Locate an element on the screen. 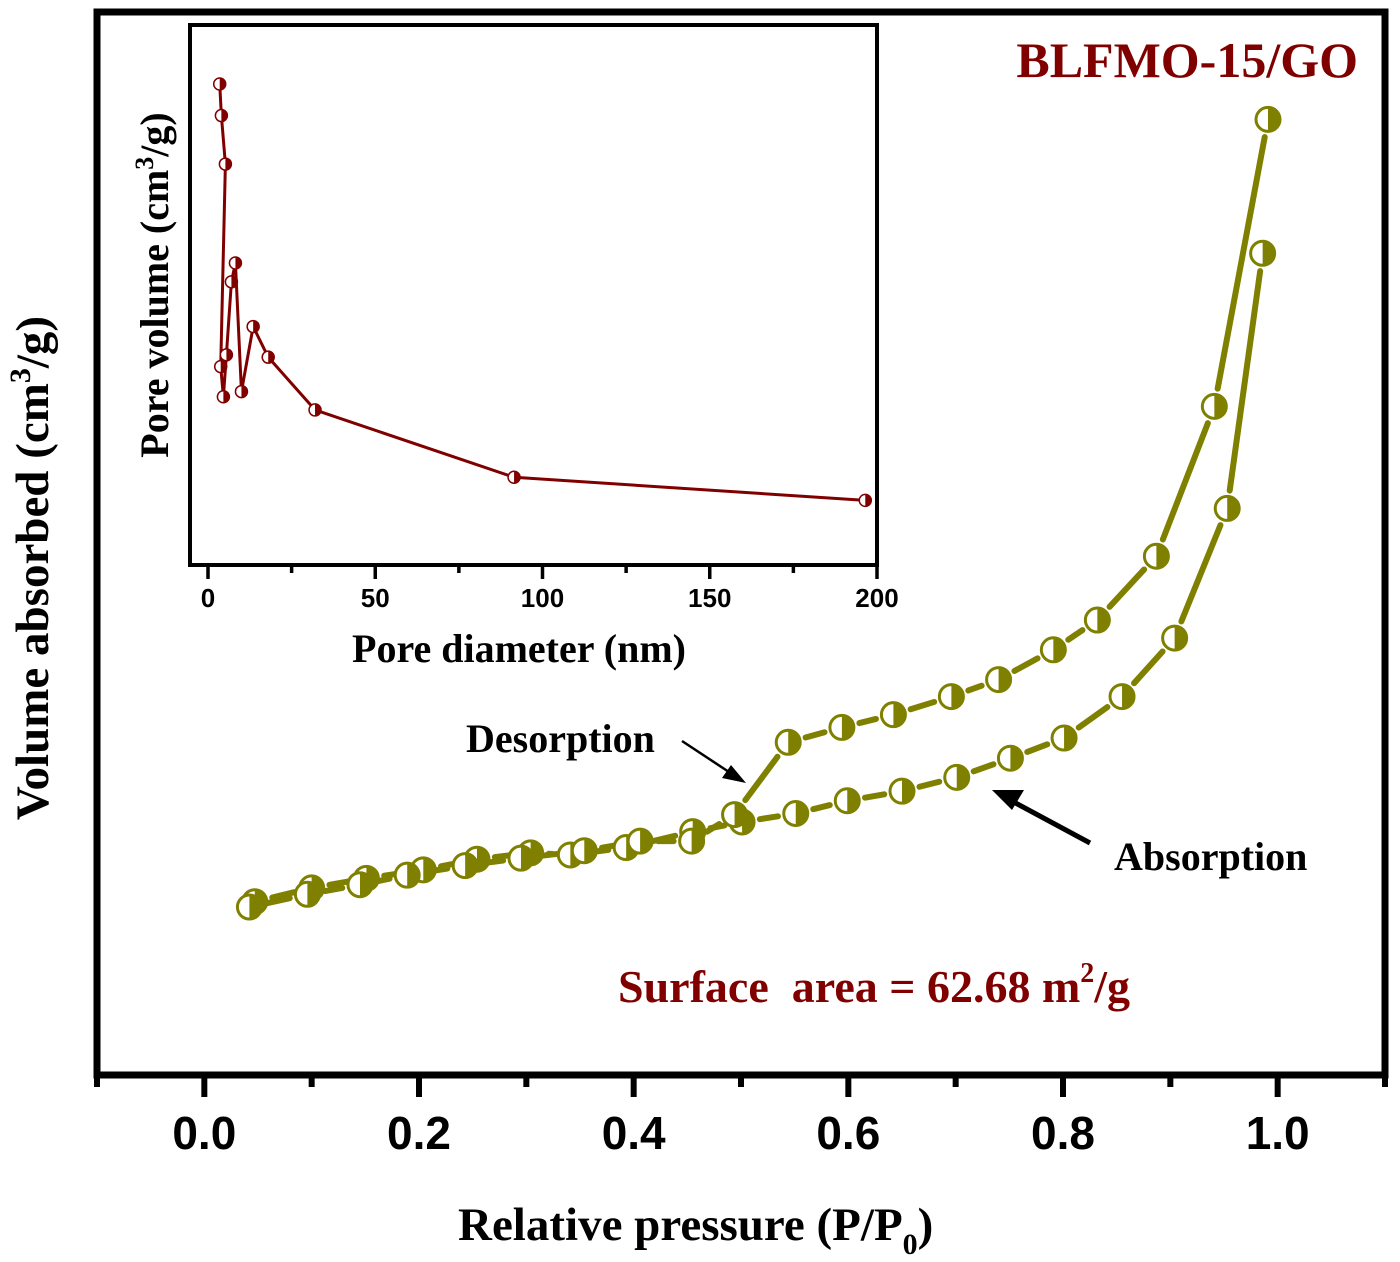 This screenshot has height=1262, width=1400. inset-y-axis-title: Pore volume (cm3/g) is located at coordinates (153, 284).